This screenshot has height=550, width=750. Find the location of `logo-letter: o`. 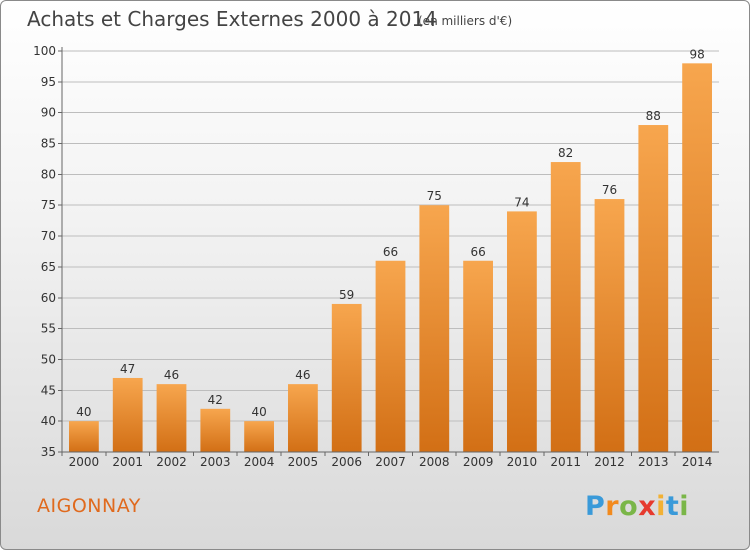

logo-letter: o is located at coordinates (629, 506).